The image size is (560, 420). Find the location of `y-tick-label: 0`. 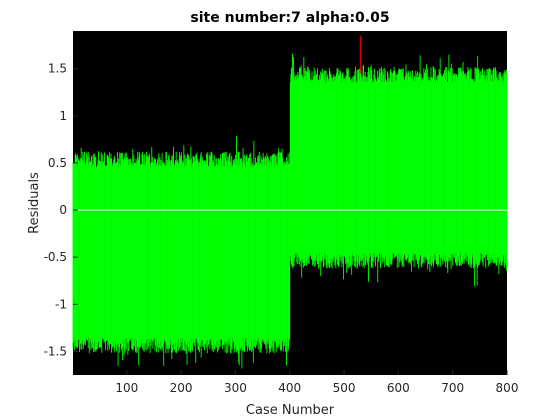

y-tick-label: 0 is located at coordinates (63, 210).